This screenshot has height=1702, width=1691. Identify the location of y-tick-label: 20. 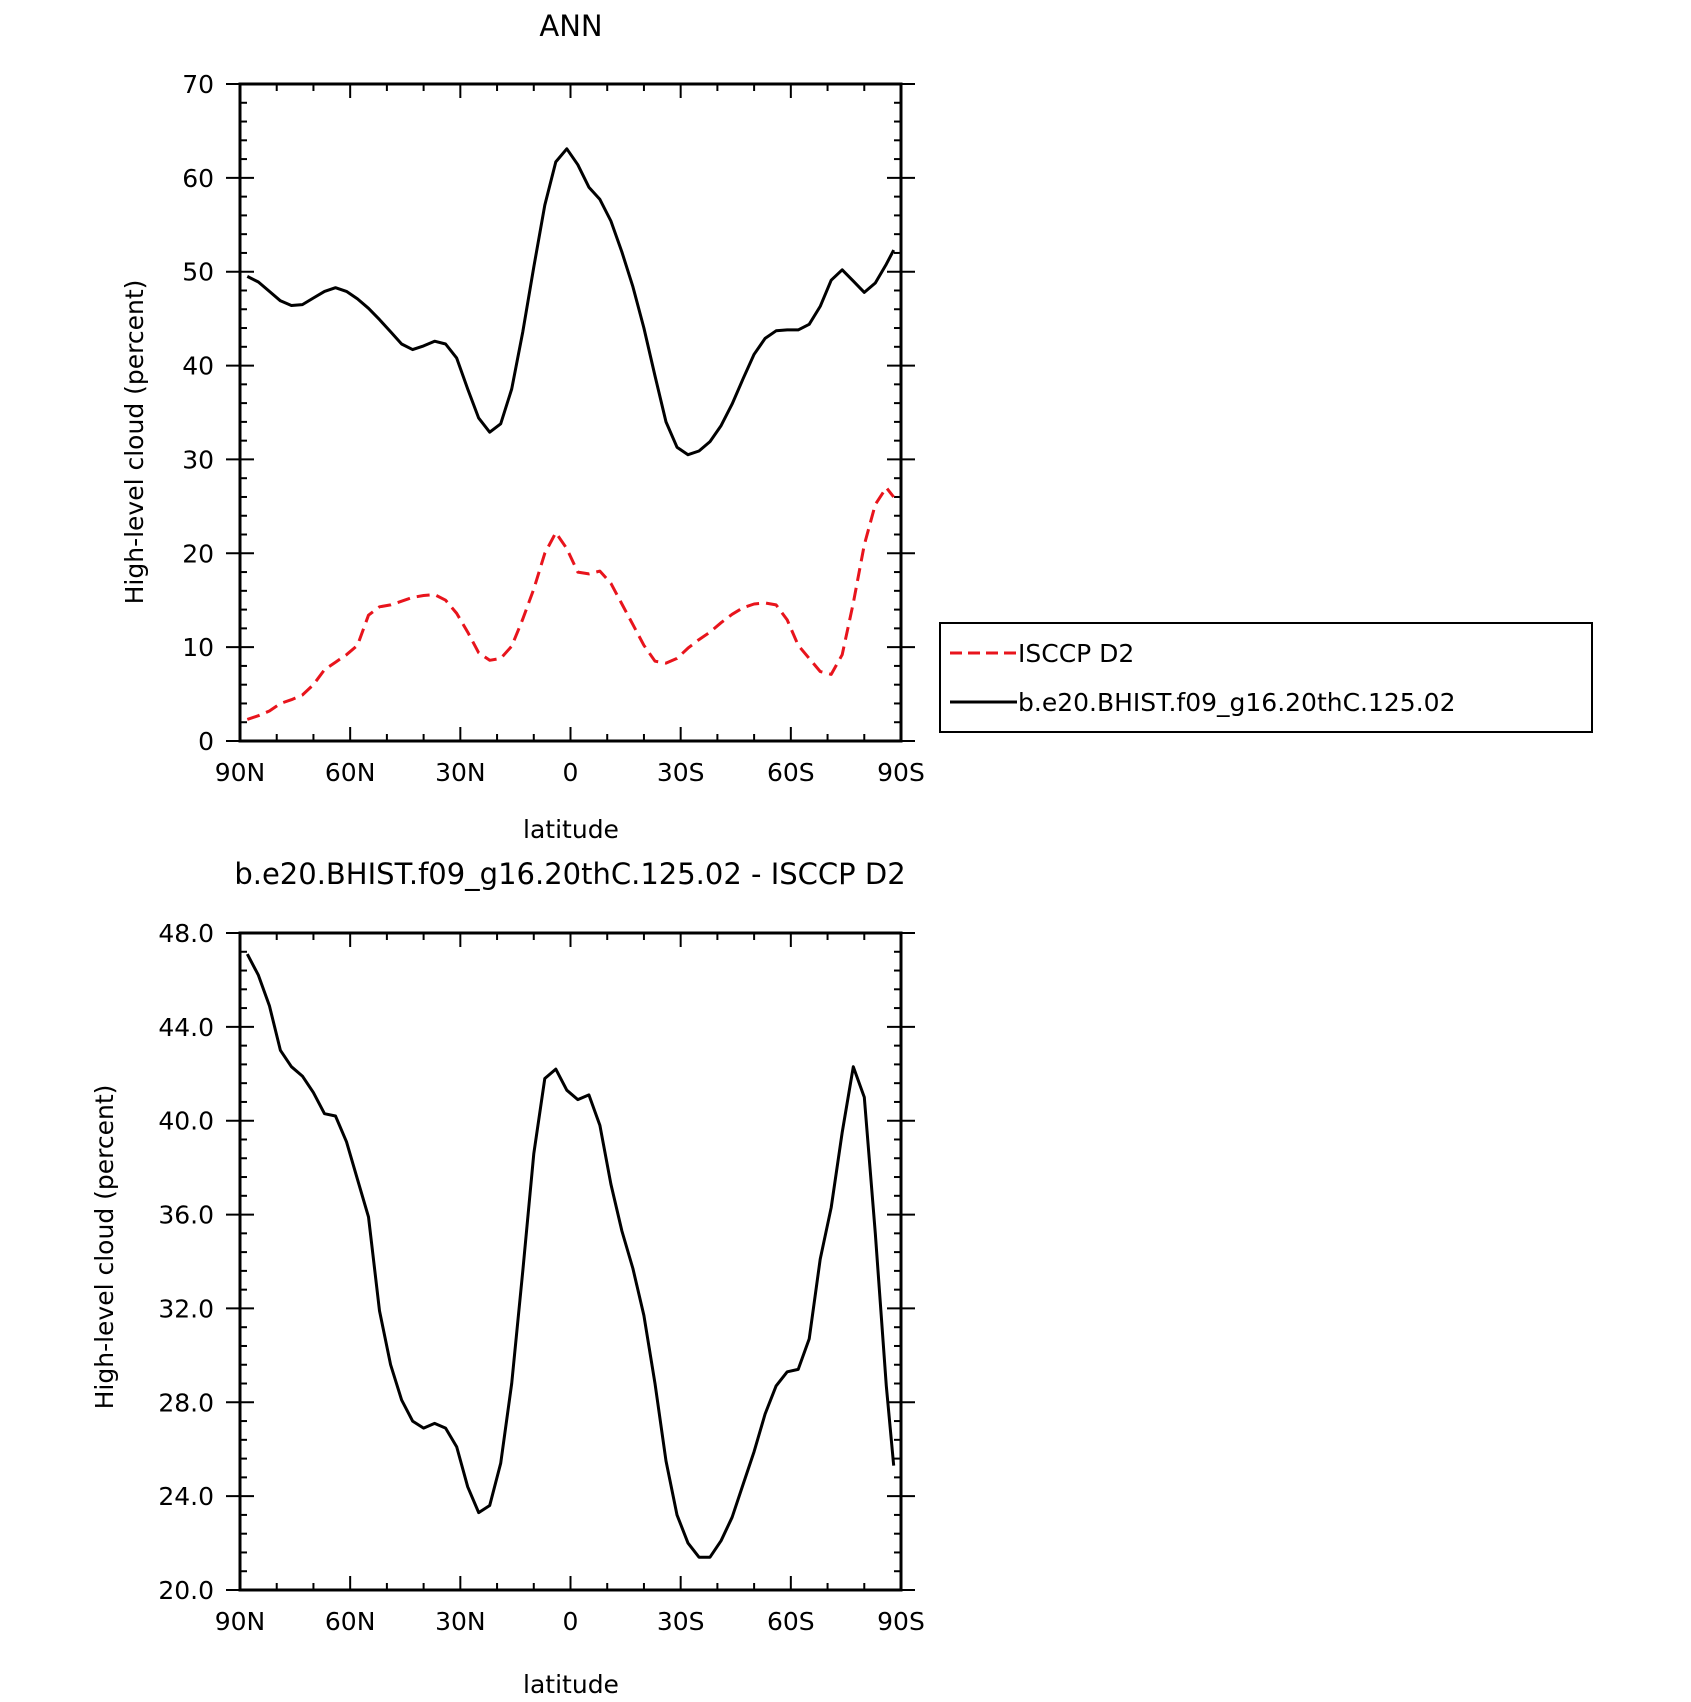
(198, 553).